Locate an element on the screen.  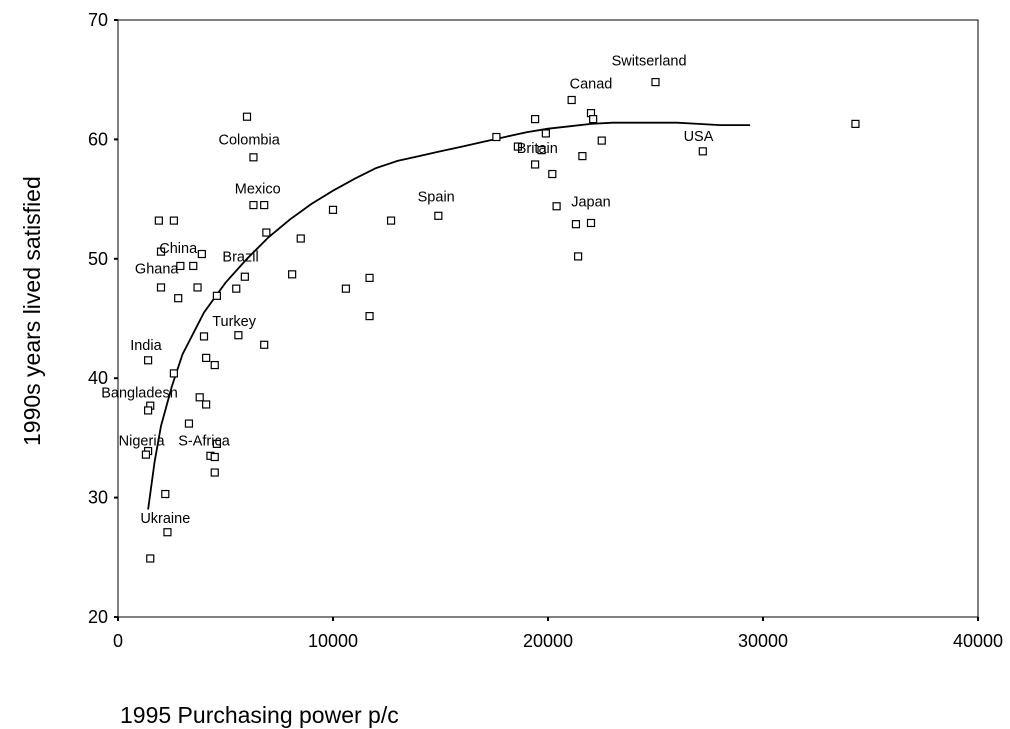
point-label: S-Africa is located at coordinates (204, 441).